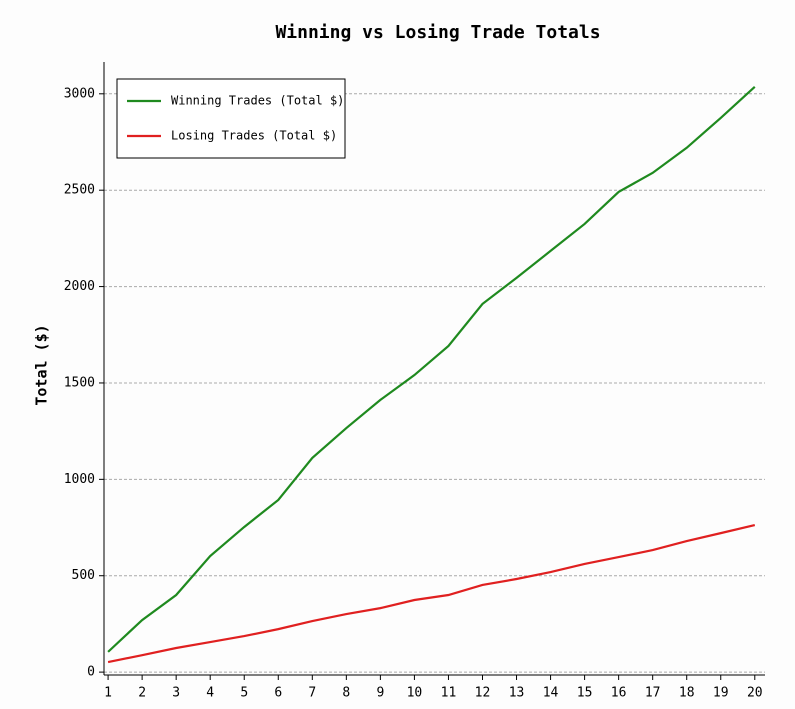  I want to click on x-tick-label: 14, so click(551, 693).